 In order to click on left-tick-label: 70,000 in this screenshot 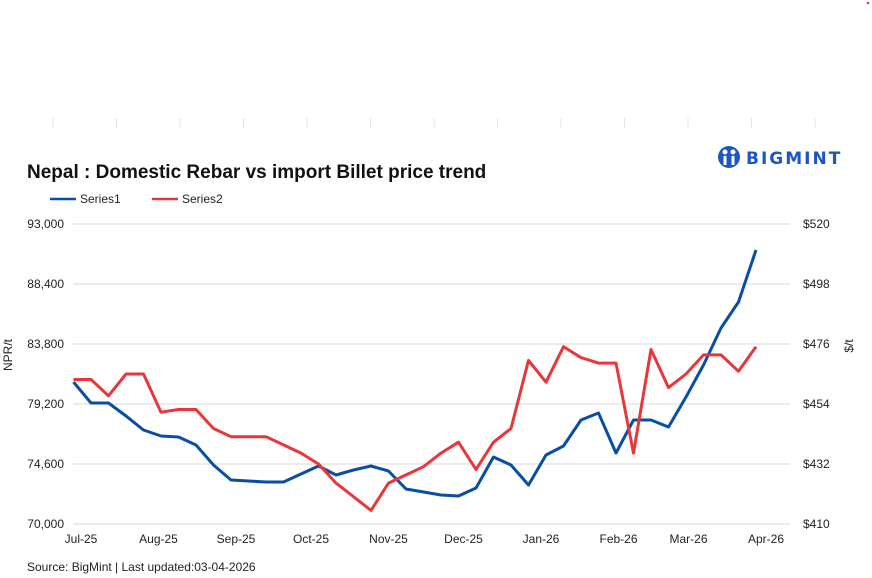, I will do `click(45, 524)`.